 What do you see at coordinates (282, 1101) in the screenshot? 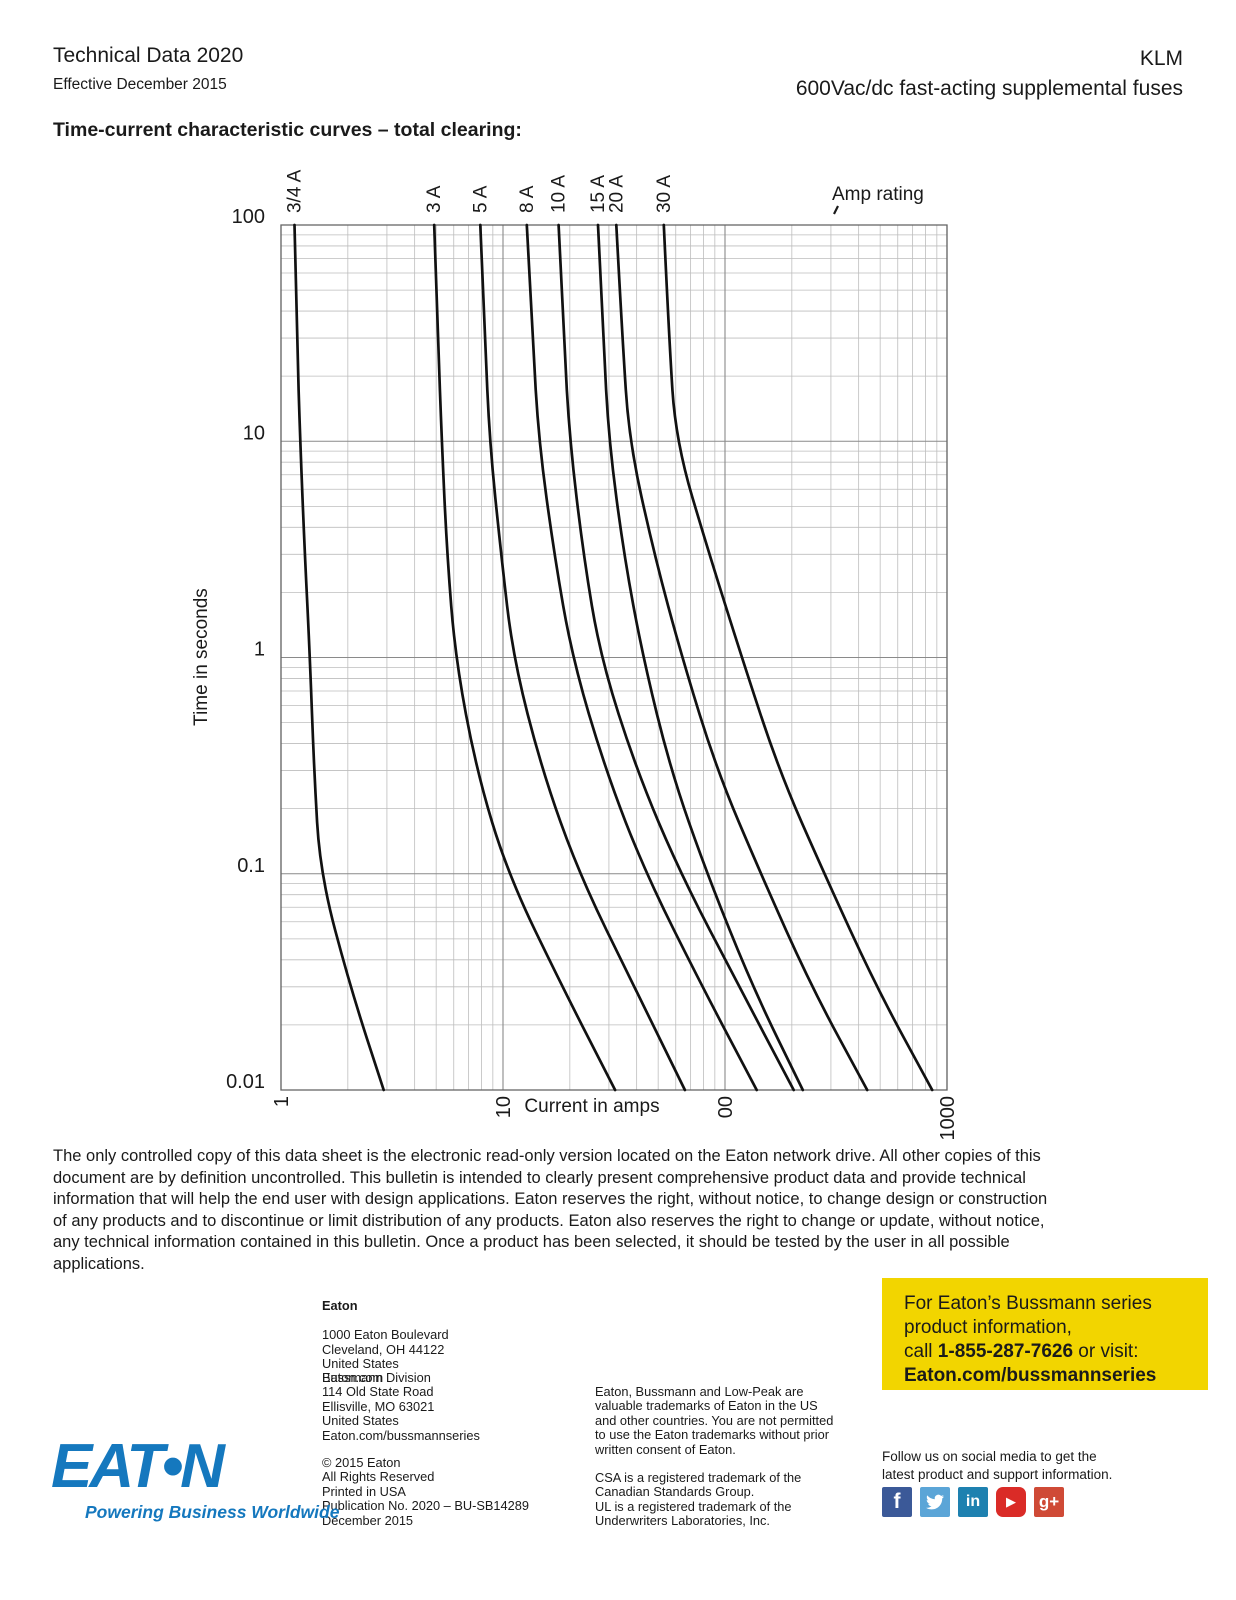
I see `x-tick-1: 1` at bounding box center [282, 1101].